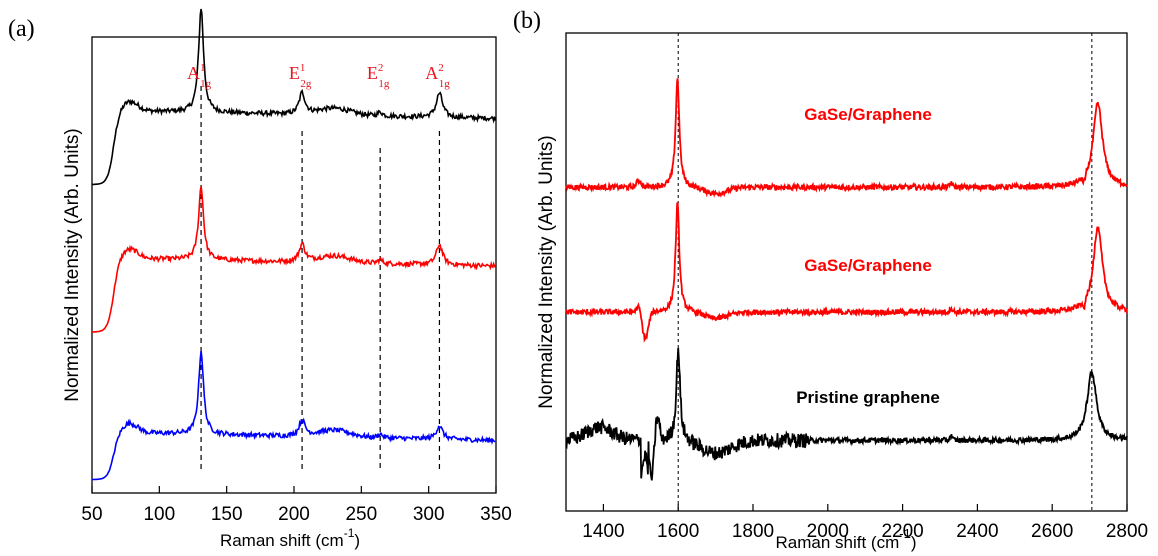  Describe the element at coordinates (361, 514) in the screenshot. I see `x-tick-label: 250` at that location.